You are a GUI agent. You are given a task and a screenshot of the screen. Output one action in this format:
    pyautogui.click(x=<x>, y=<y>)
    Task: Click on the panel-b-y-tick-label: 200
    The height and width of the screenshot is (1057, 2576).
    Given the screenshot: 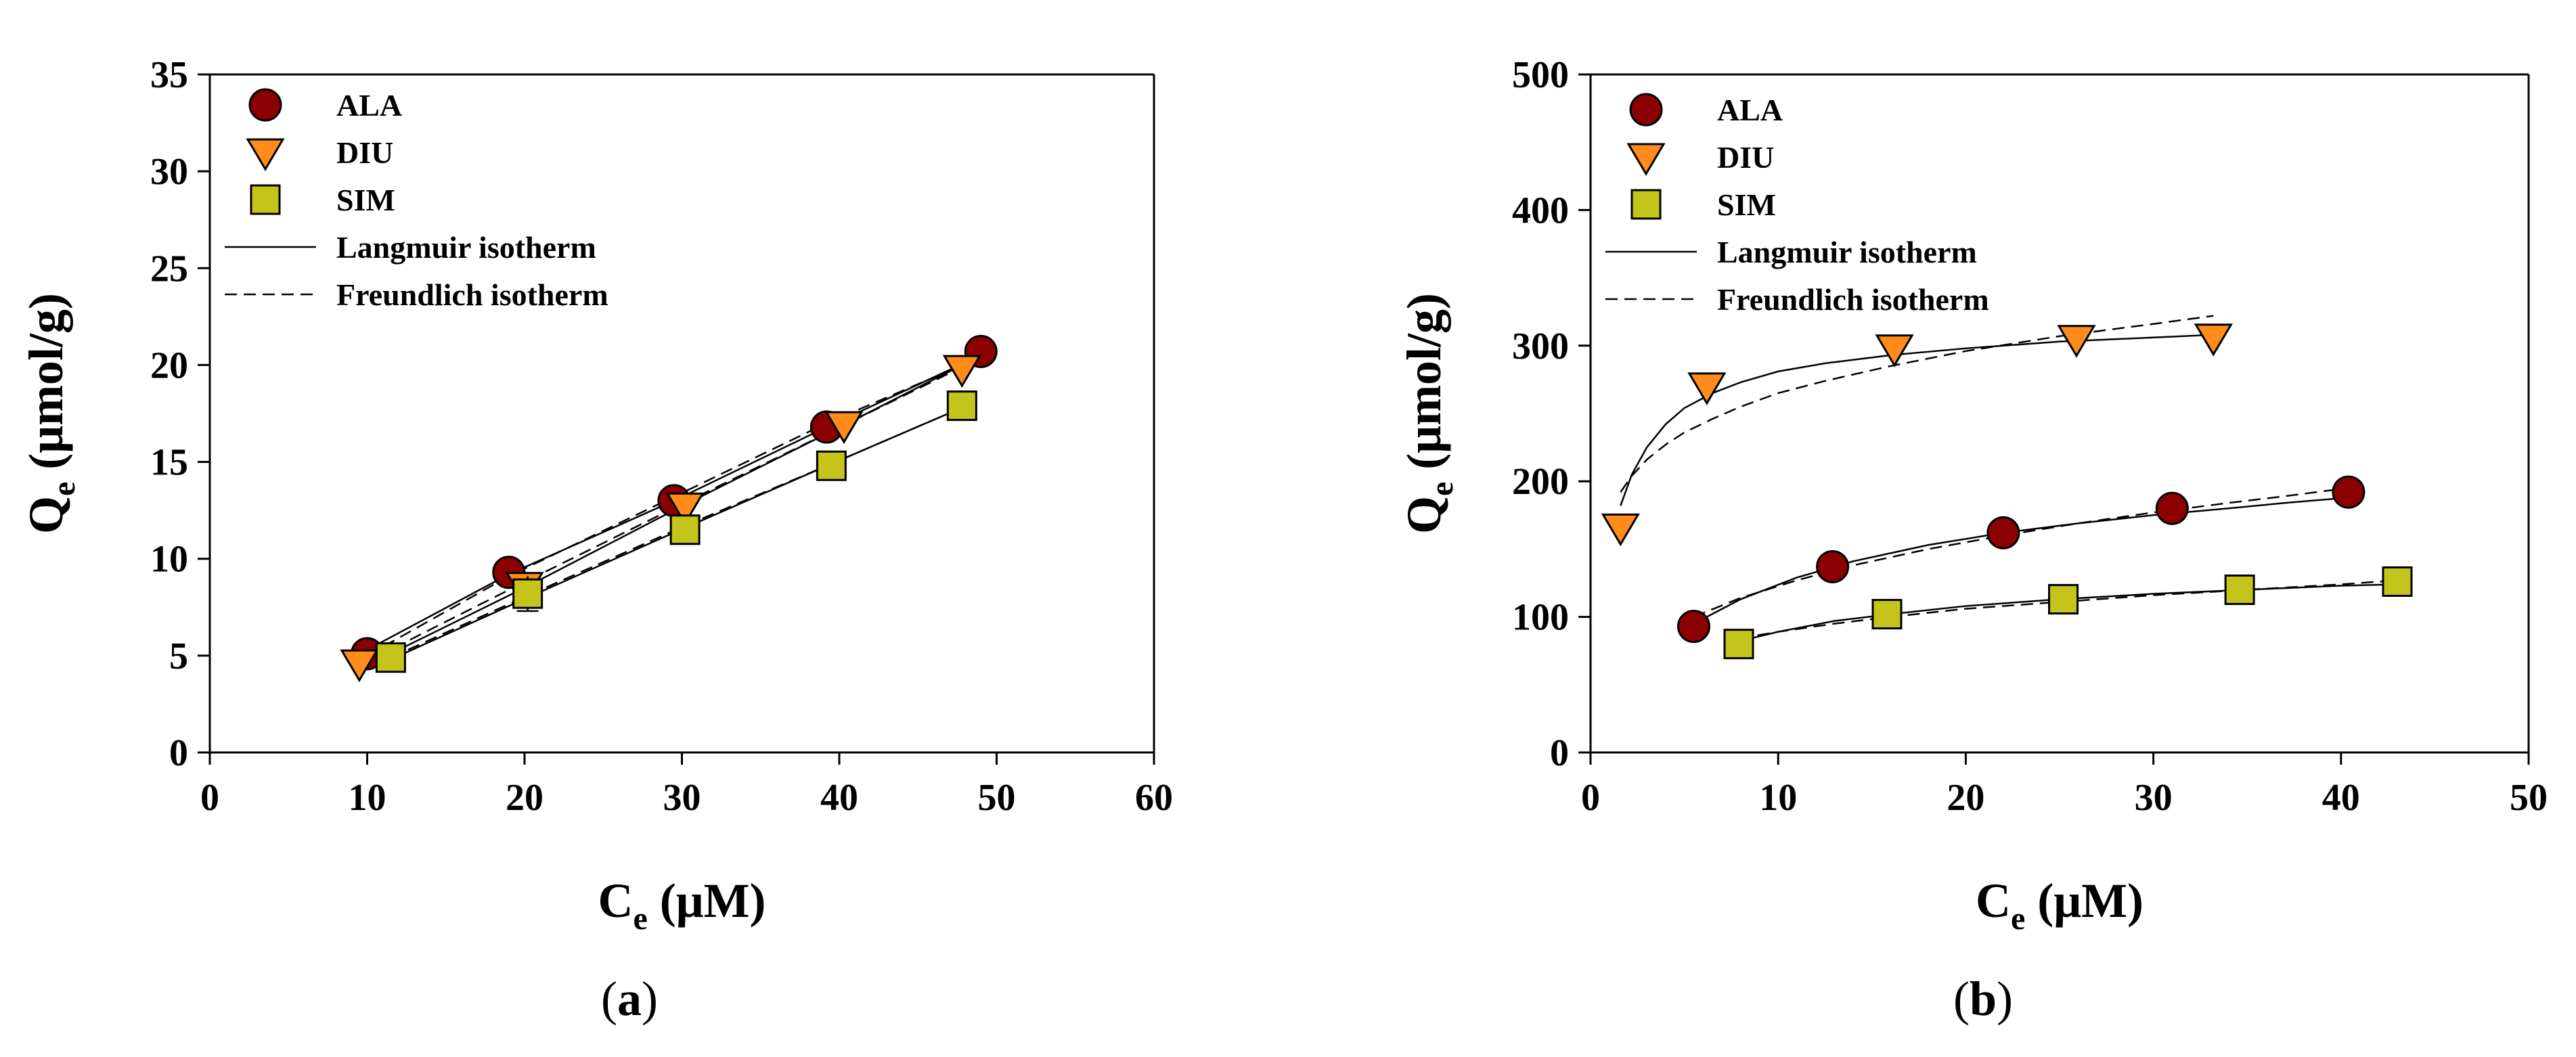 What is the action you would take?
    pyautogui.click(x=1540, y=482)
    